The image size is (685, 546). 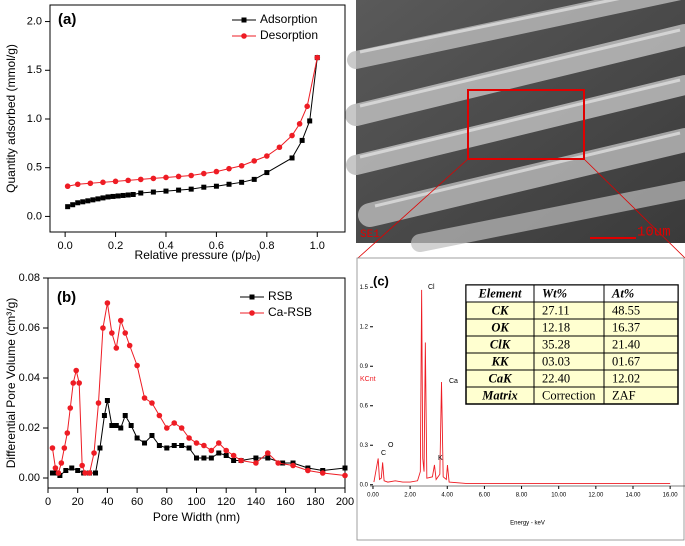 I want to click on x-tick-label: 1.0, so click(x=317, y=246).